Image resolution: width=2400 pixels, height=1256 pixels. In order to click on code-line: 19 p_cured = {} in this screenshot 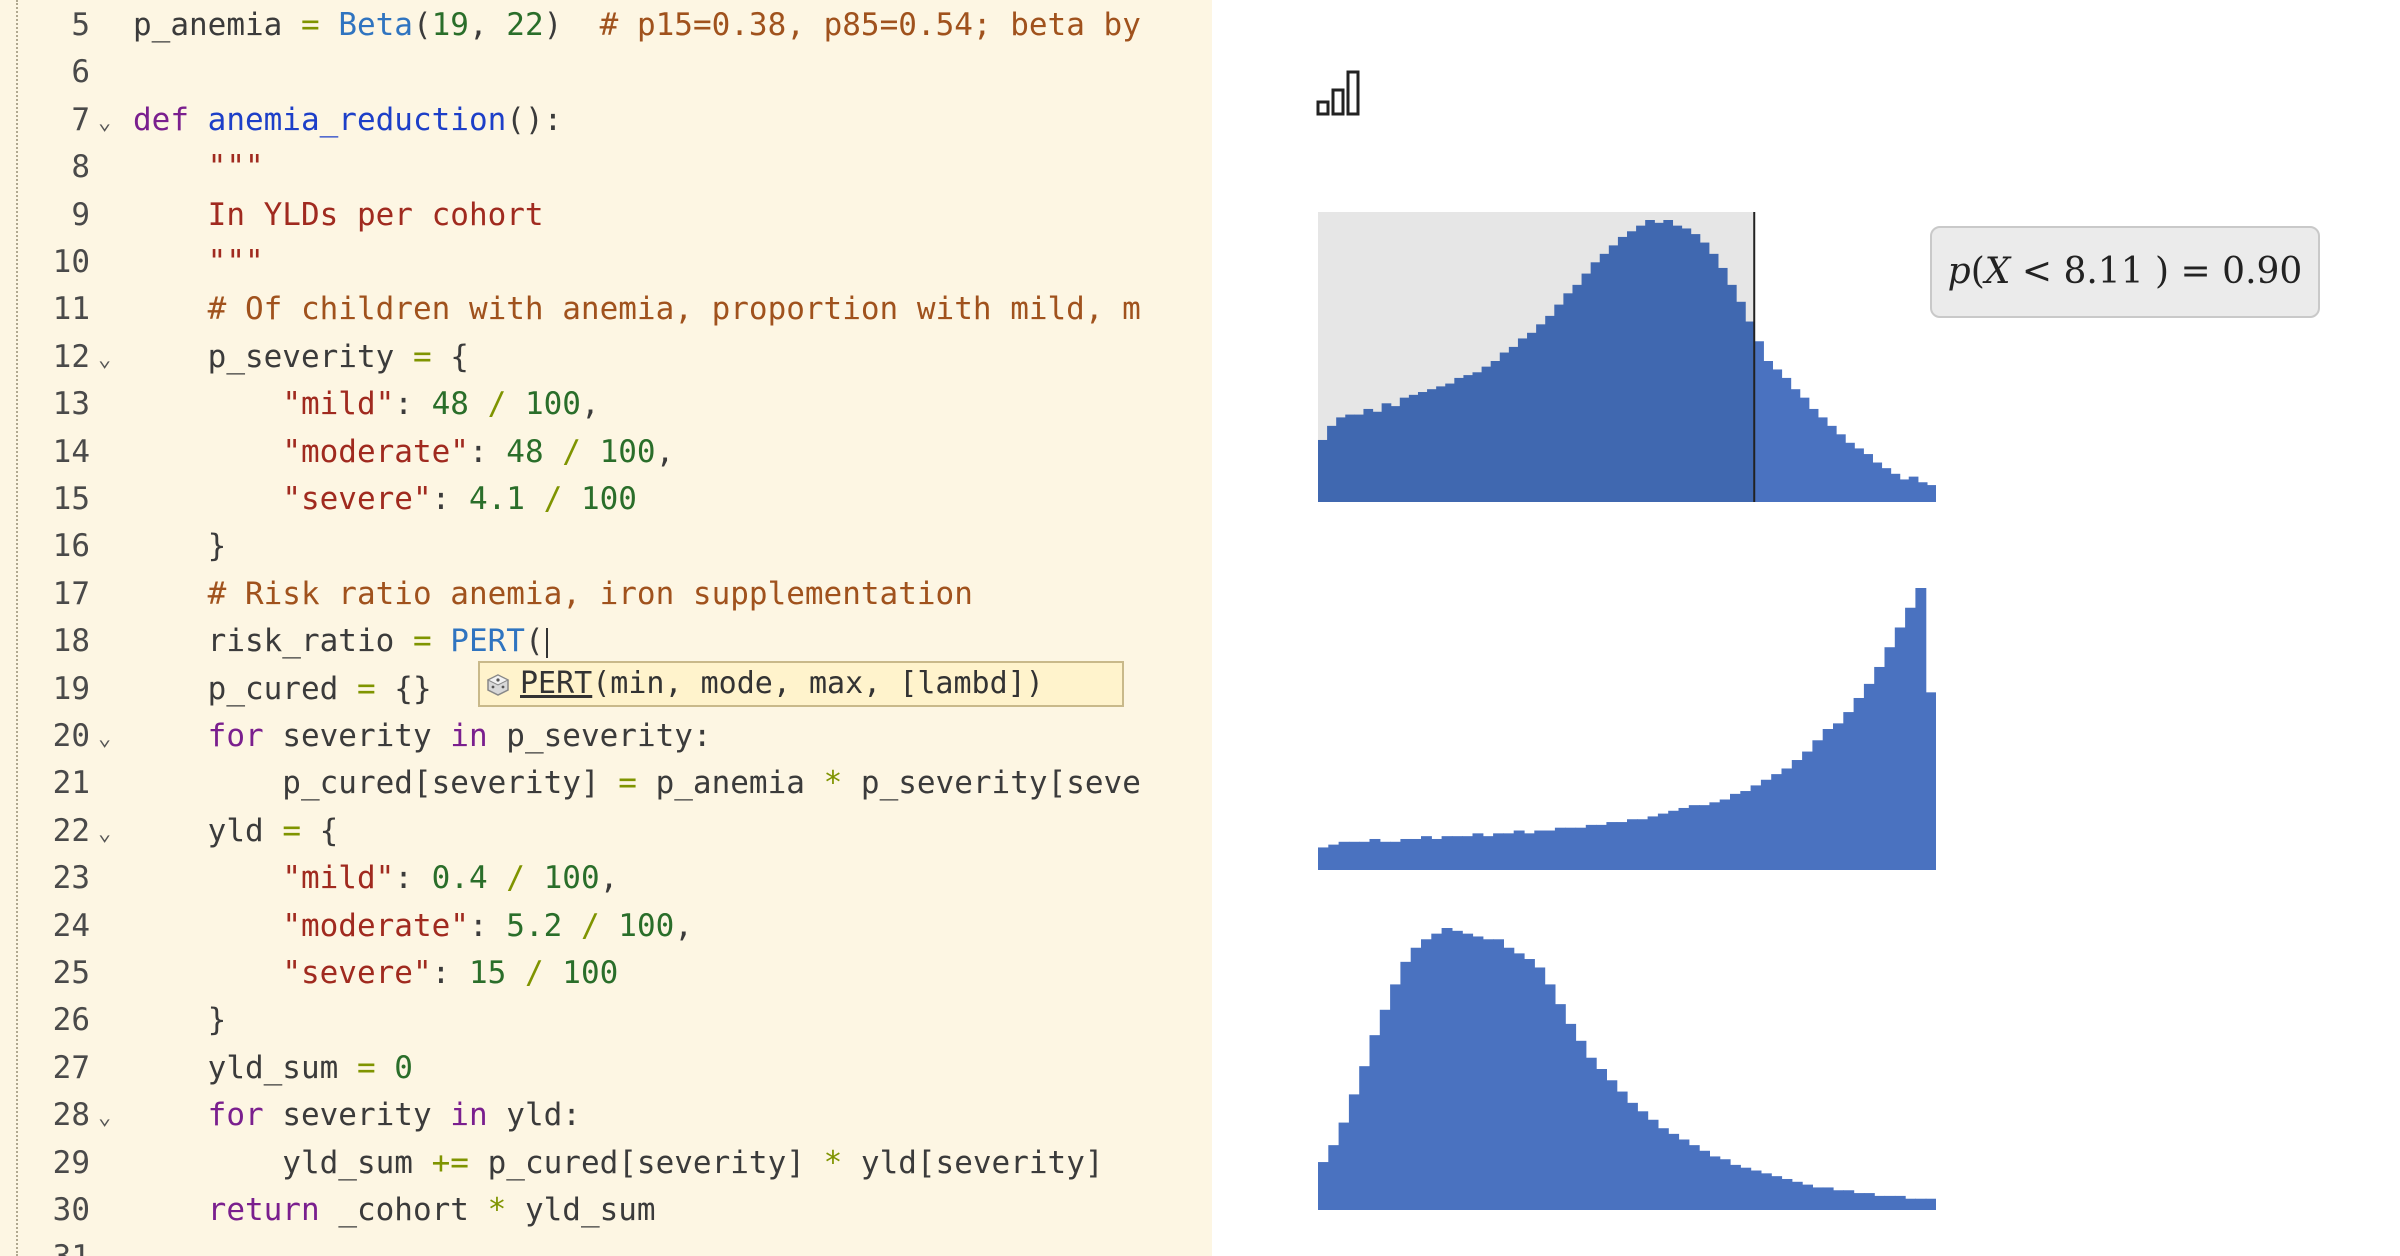, I will do `click(606, 689)`.